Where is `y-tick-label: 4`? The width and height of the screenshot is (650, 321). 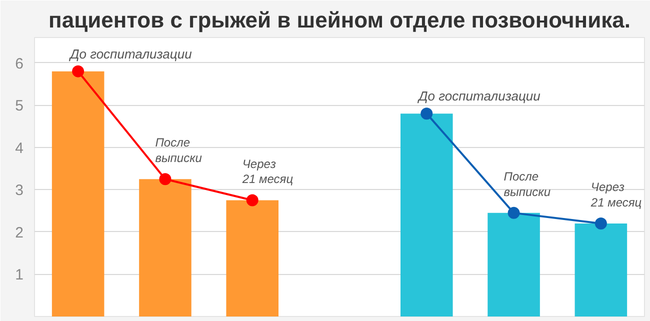
y-tick-label: 4 is located at coordinates (19, 148).